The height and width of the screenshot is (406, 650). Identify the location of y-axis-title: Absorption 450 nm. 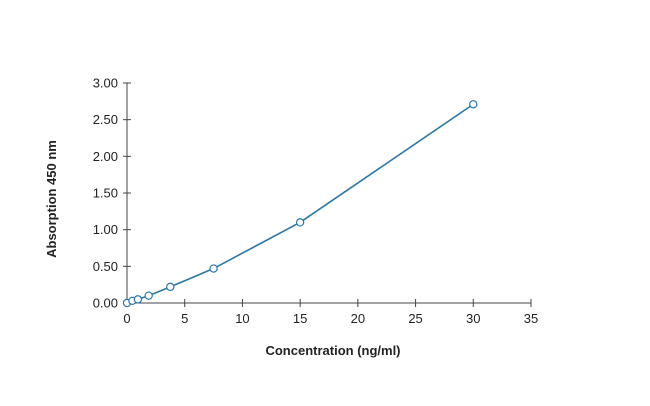
(51, 199).